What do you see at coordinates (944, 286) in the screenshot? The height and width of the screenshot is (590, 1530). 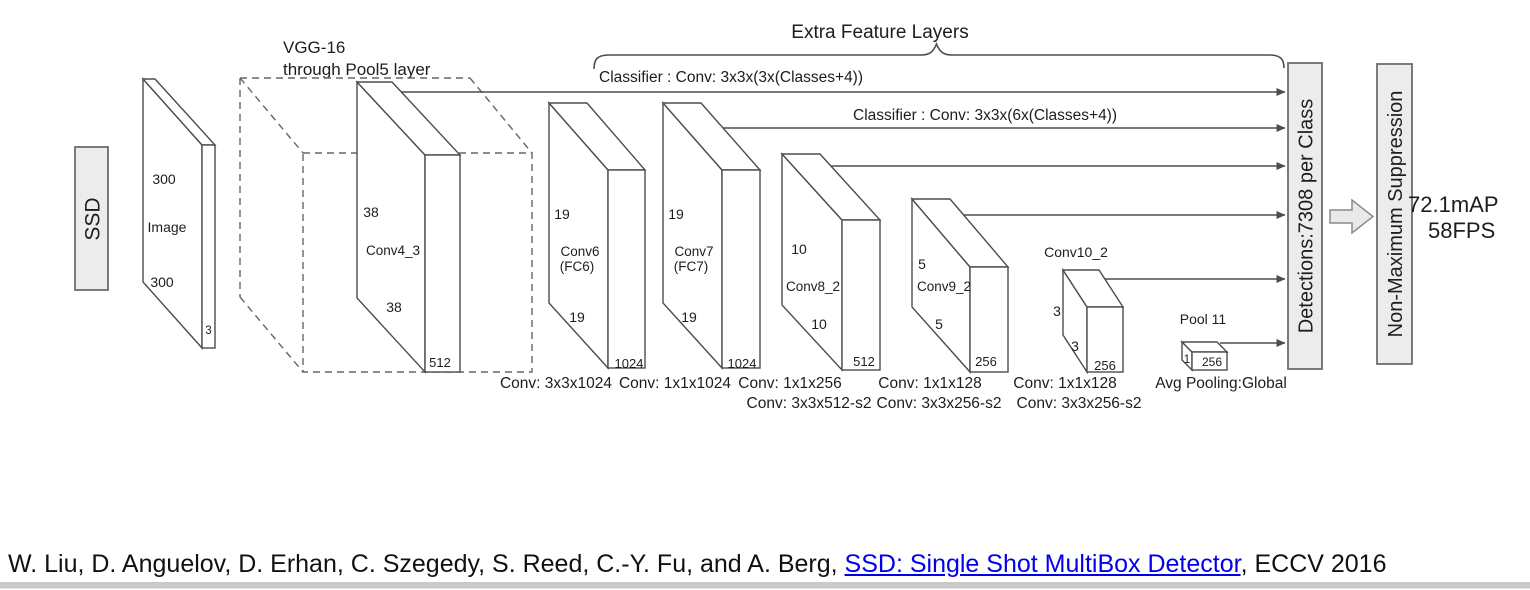 I see `conv9_2-name: Conv9_2` at bounding box center [944, 286].